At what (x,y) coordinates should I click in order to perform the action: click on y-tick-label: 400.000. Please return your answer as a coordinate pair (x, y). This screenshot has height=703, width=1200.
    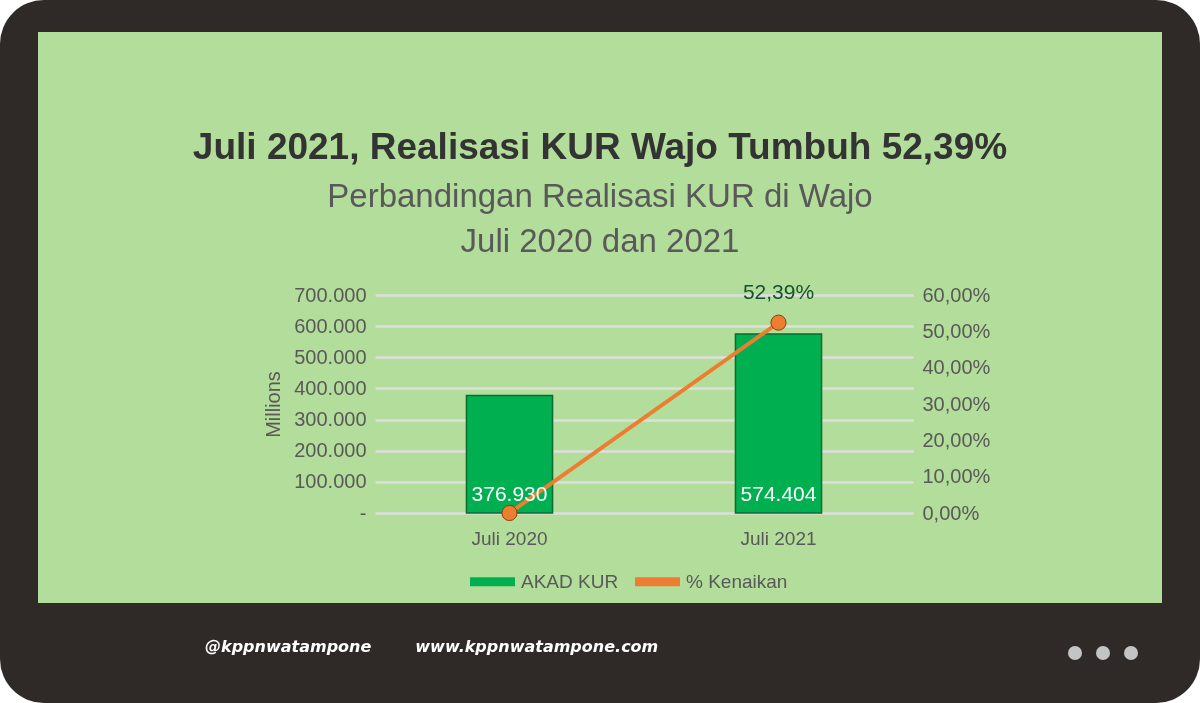
    Looking at the image, I should click on (330, 387).